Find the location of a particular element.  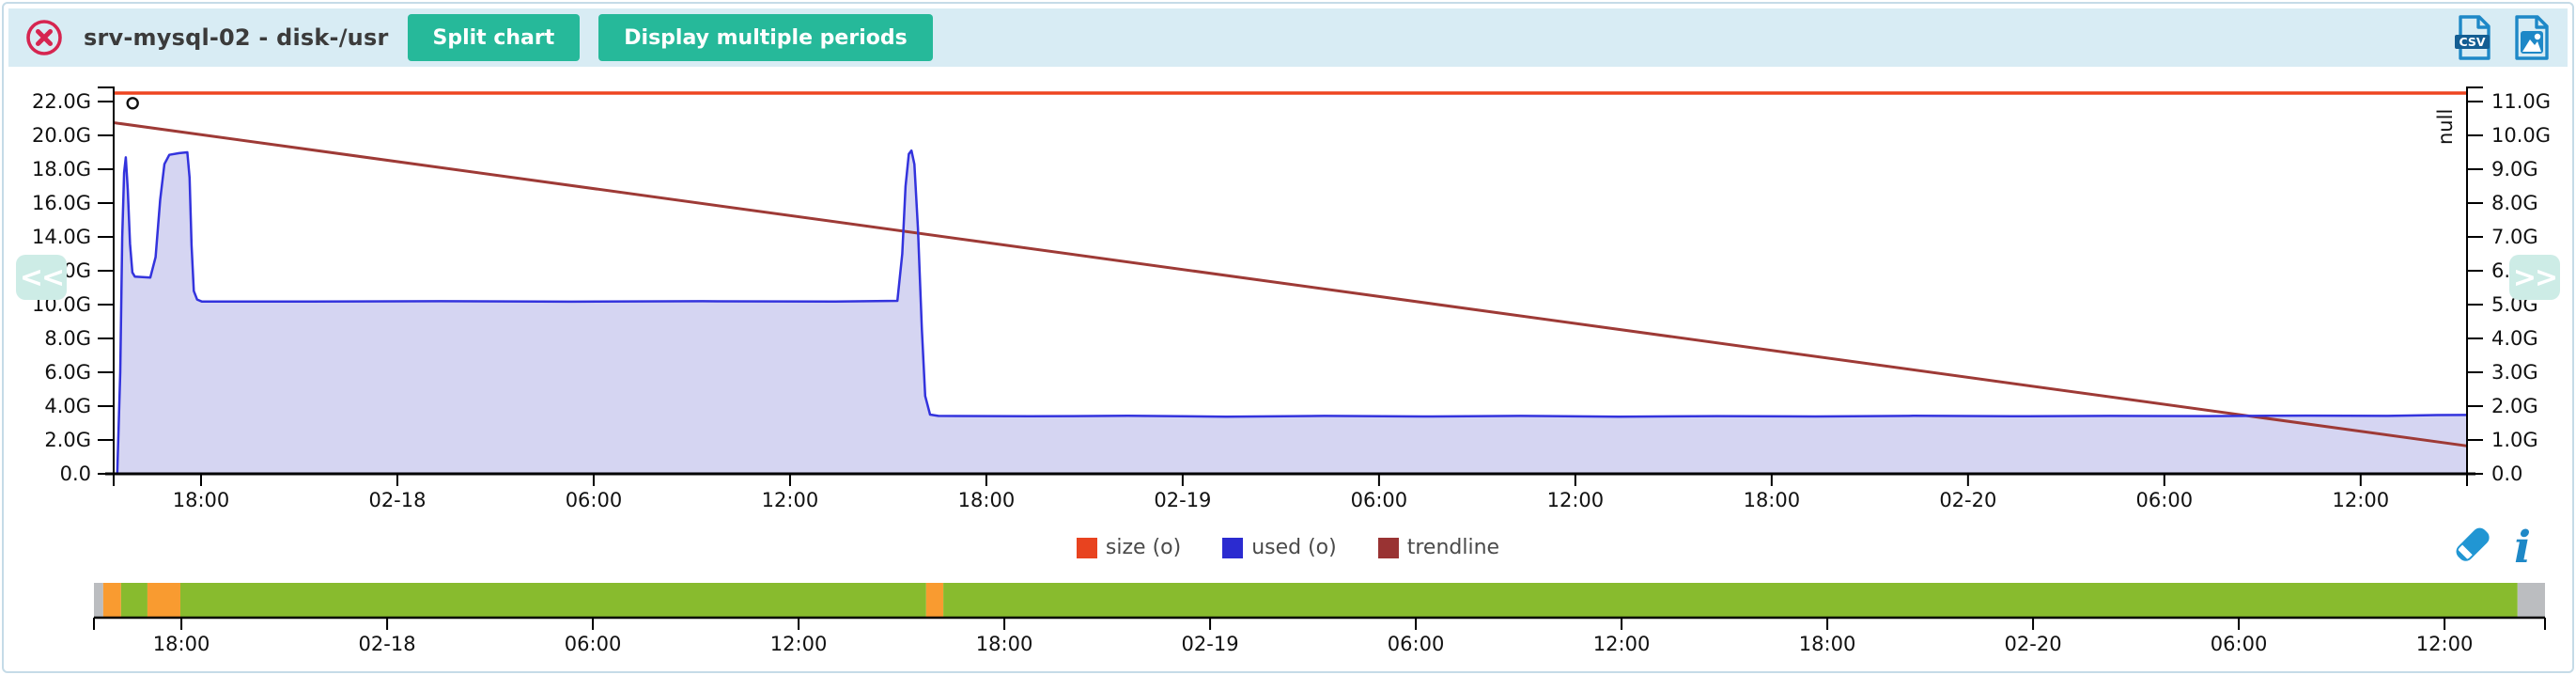

y-tick-label-right: 9.0G is located at coordinates (2514, 169).